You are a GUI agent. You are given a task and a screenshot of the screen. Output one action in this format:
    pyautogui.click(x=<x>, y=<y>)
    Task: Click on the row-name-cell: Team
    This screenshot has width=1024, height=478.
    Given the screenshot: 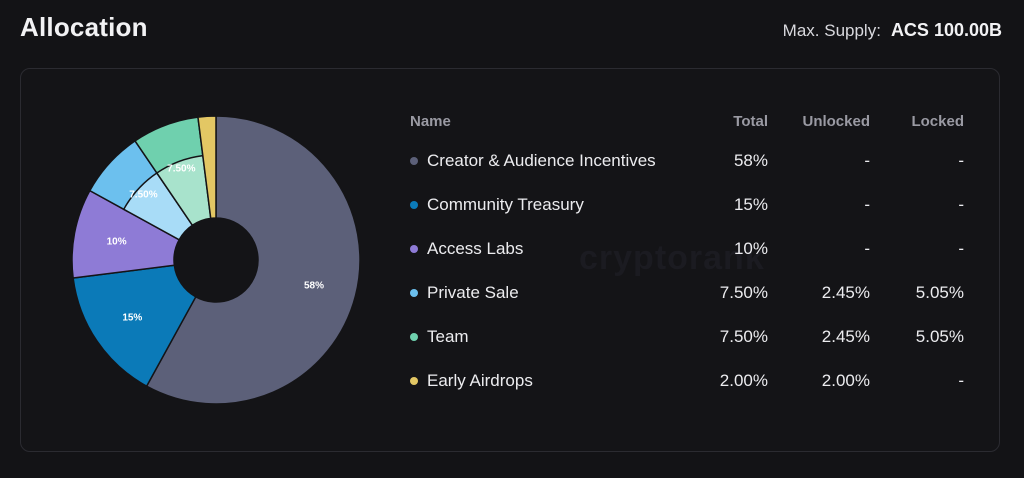 What is the action you would take?
    pyautogui.click(x=545, y=337)
    